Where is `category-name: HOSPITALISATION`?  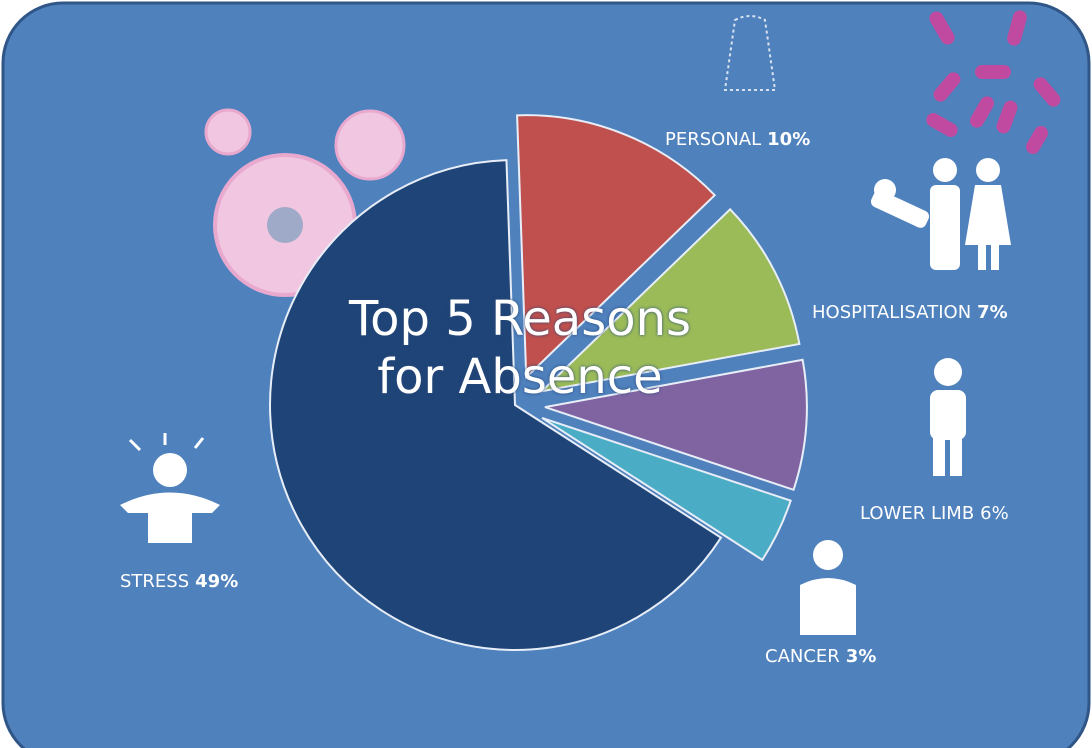 category-name: HOSPITALISATION is located at coordinates (891, 312).